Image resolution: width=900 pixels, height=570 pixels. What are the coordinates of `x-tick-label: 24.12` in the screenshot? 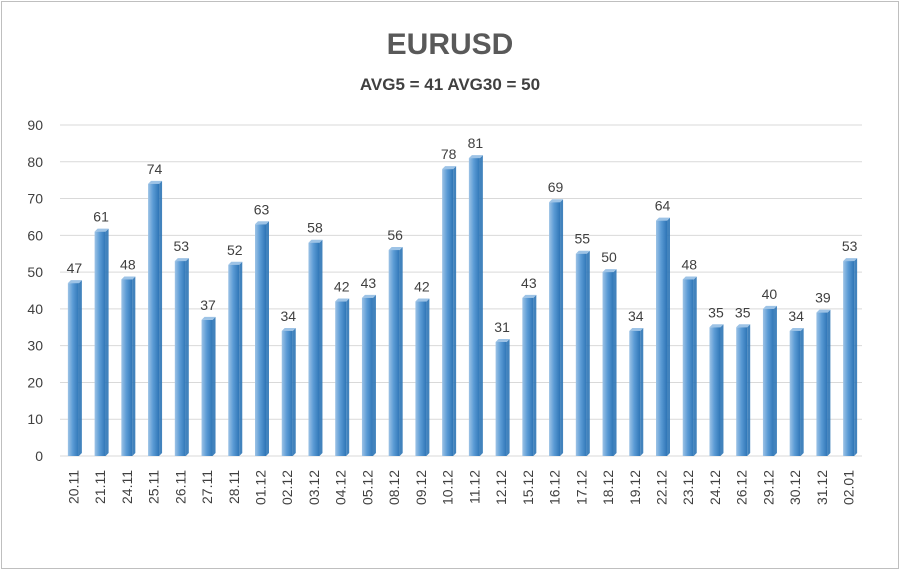 It's located at (715, 487).